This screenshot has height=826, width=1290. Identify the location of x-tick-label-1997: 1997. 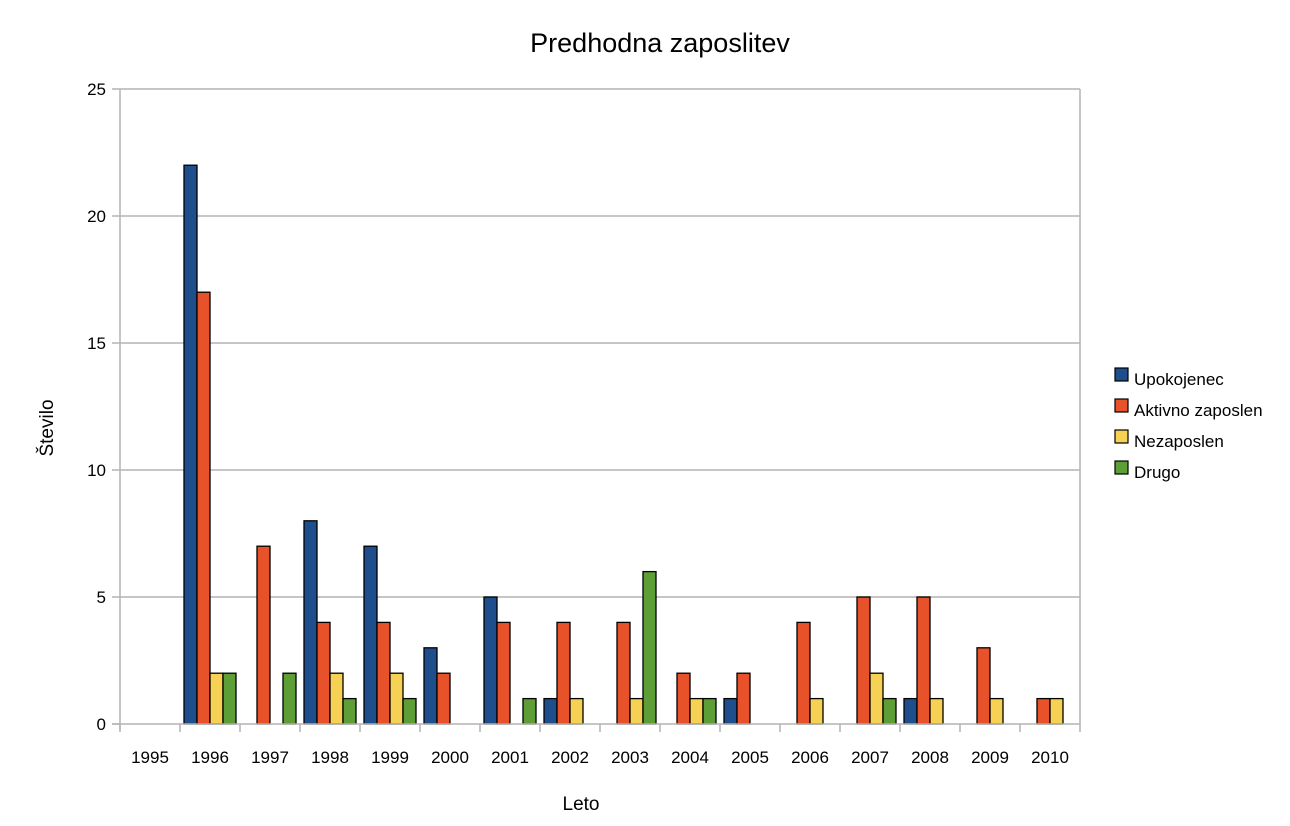
(270, 757).